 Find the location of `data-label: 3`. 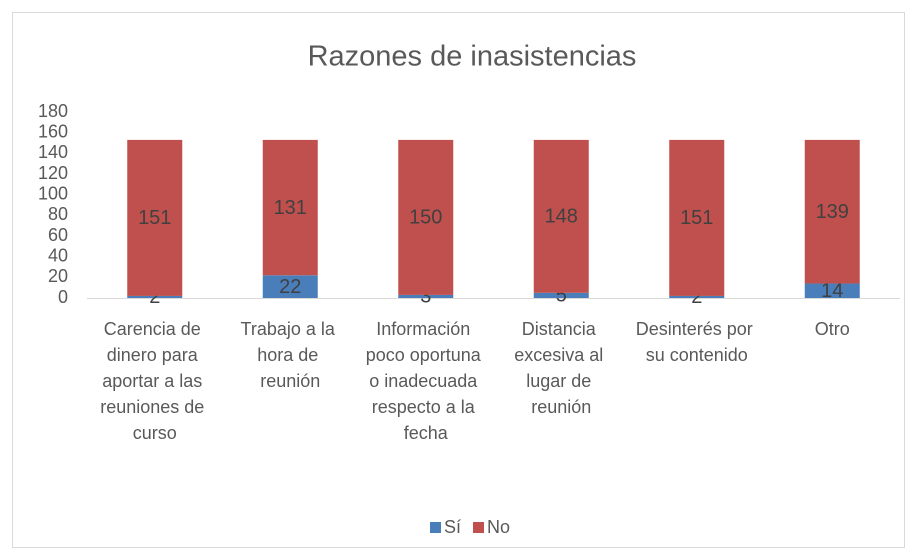

data-label: 3 is located at coordinates (425, 297).